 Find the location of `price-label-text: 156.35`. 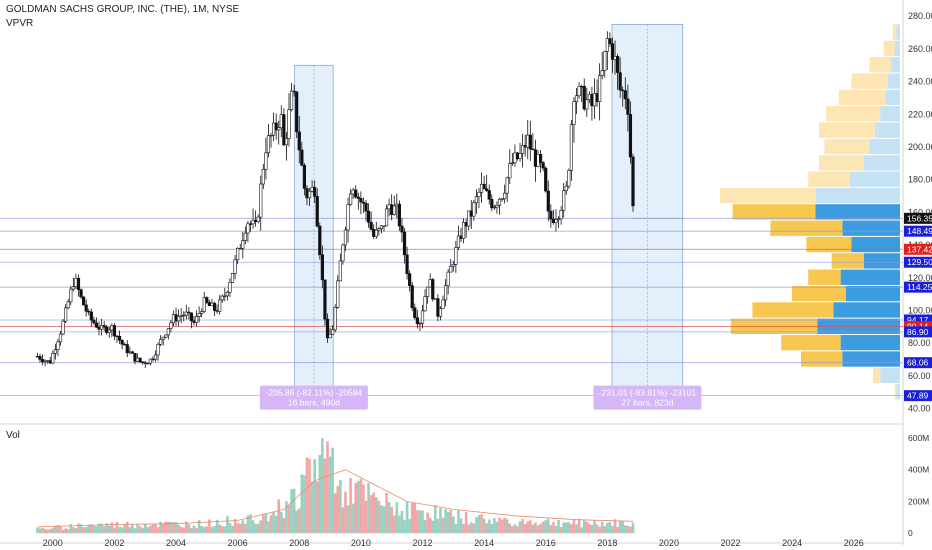

price-label-text: 156.35 is located at coordinates (919, 218).